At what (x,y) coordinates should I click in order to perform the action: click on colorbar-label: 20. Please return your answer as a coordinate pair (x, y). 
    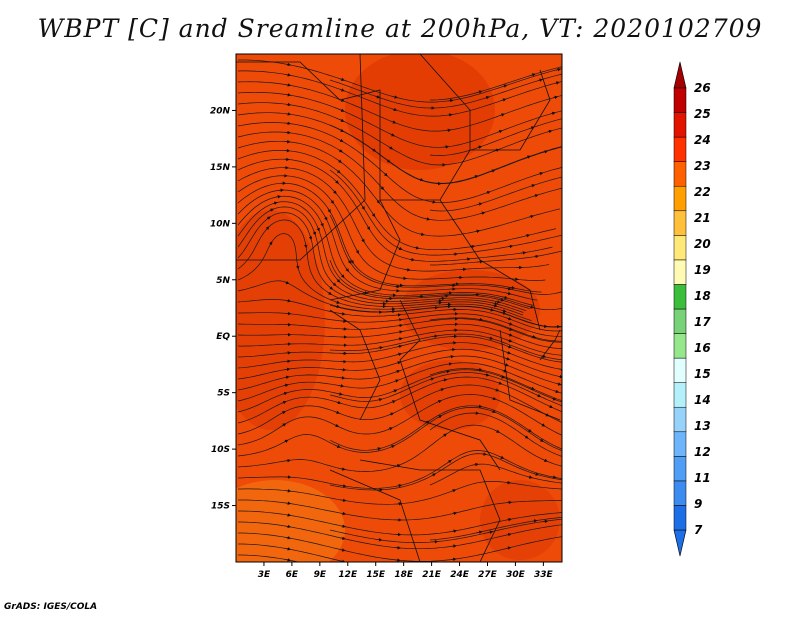
    Looking at the image, I should click on (702, 244).